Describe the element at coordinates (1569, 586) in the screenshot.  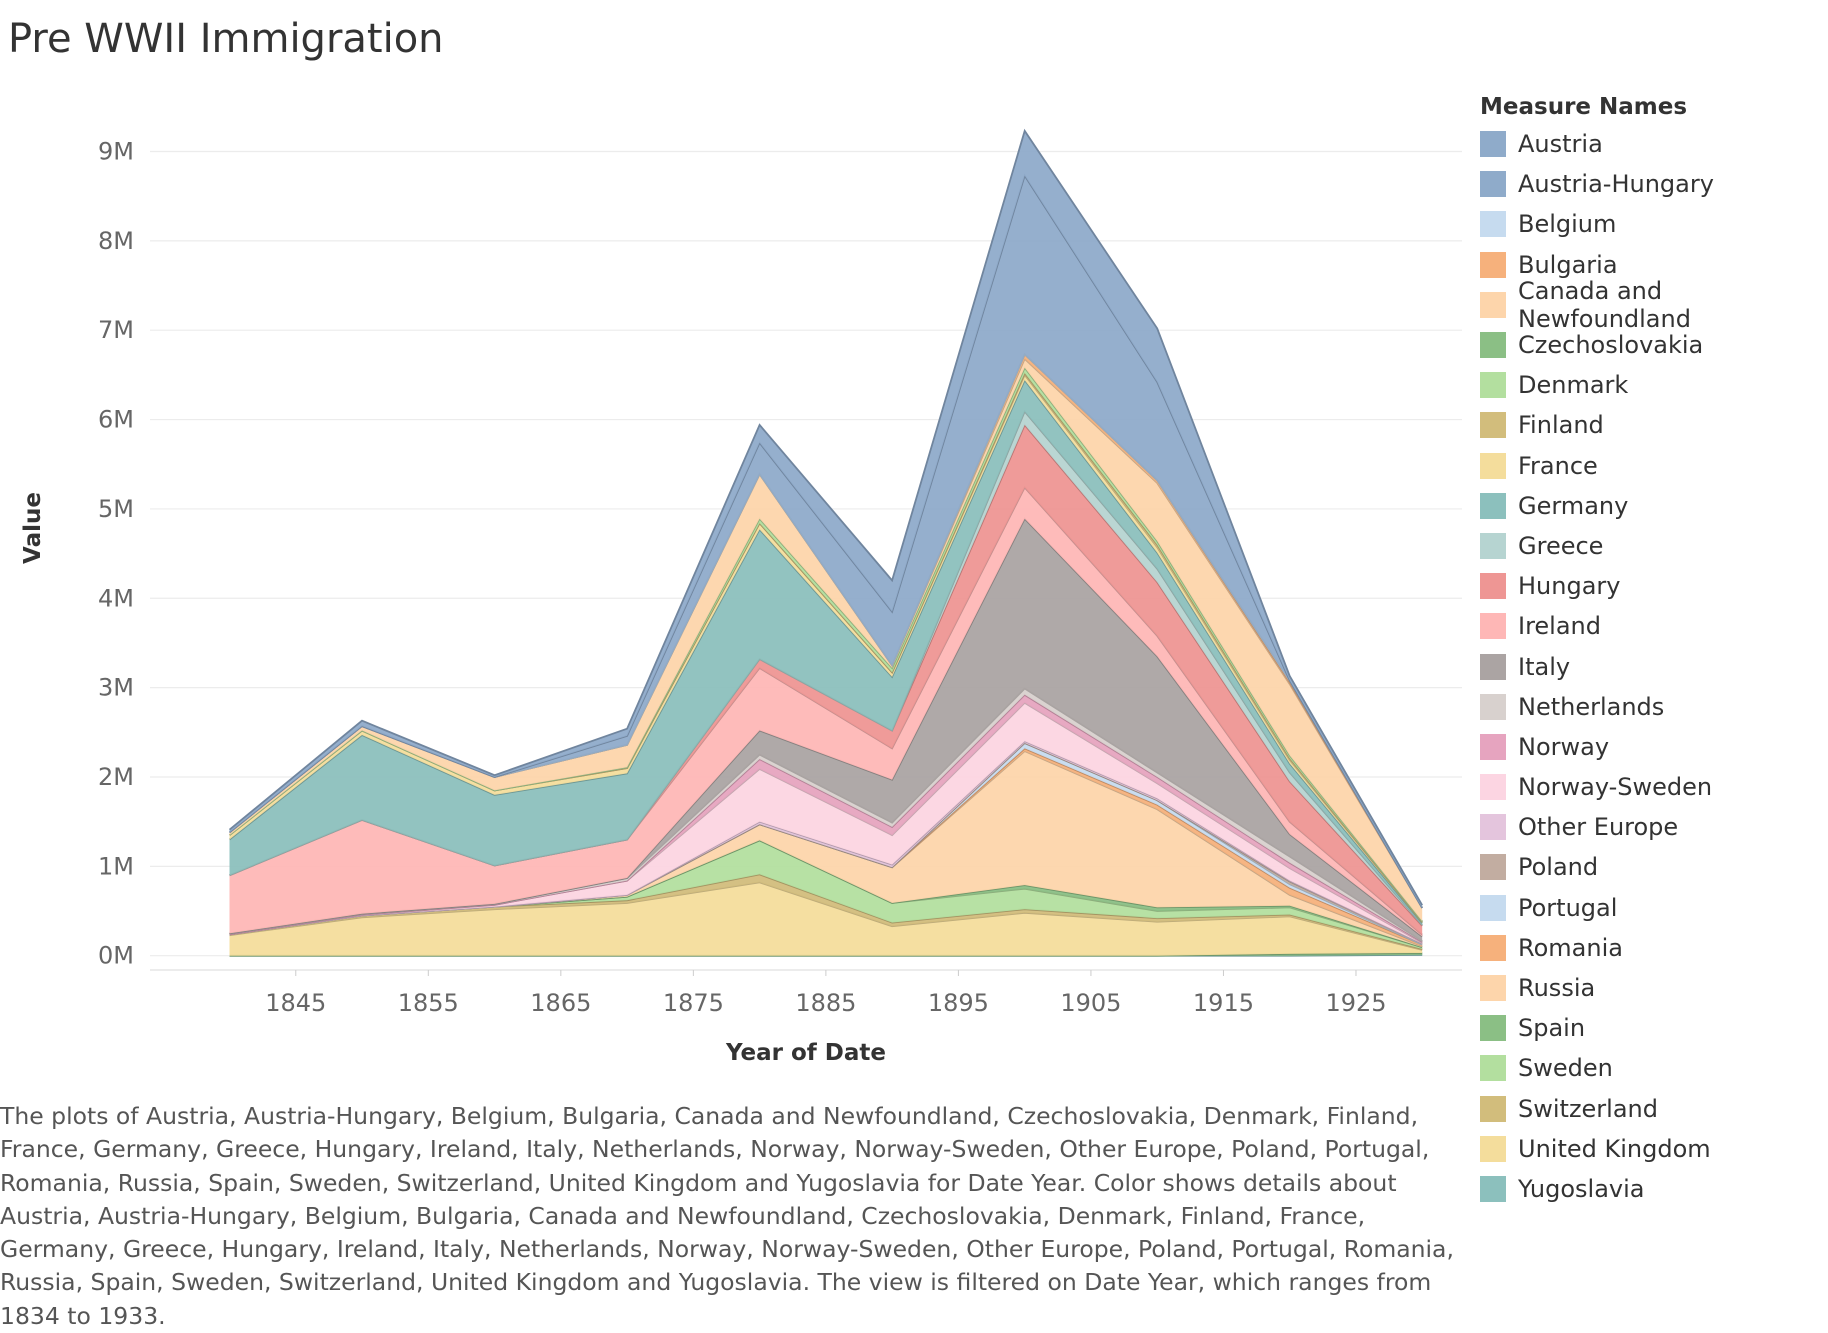
I see `legend-label: Hungary` at that location.